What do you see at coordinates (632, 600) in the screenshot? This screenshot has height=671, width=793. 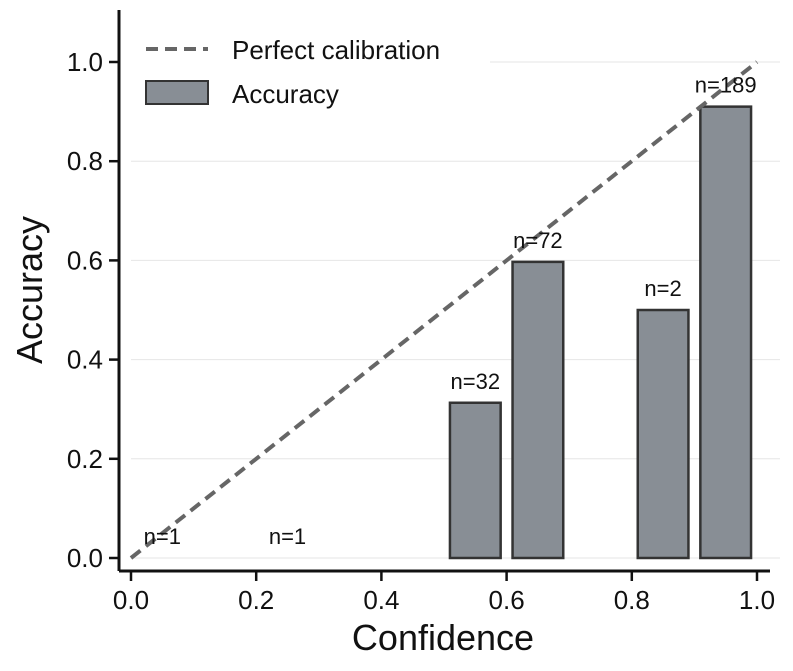 I see `x-tick-label-4: 0.8` at bounding box center [632, 600].